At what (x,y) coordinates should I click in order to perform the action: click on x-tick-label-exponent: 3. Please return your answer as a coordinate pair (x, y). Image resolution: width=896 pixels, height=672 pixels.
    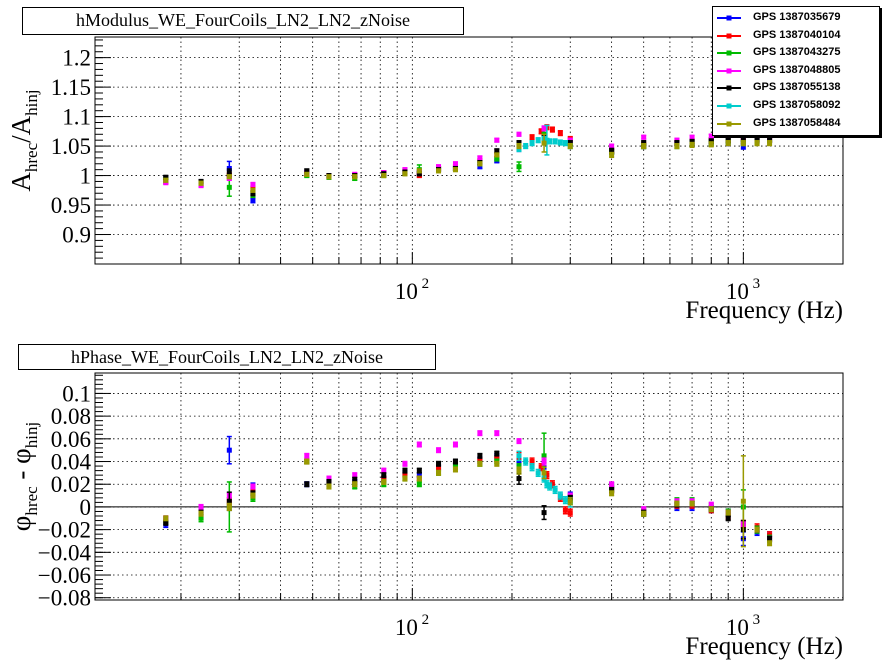
    Looking at the image, I should click on (757, 620).